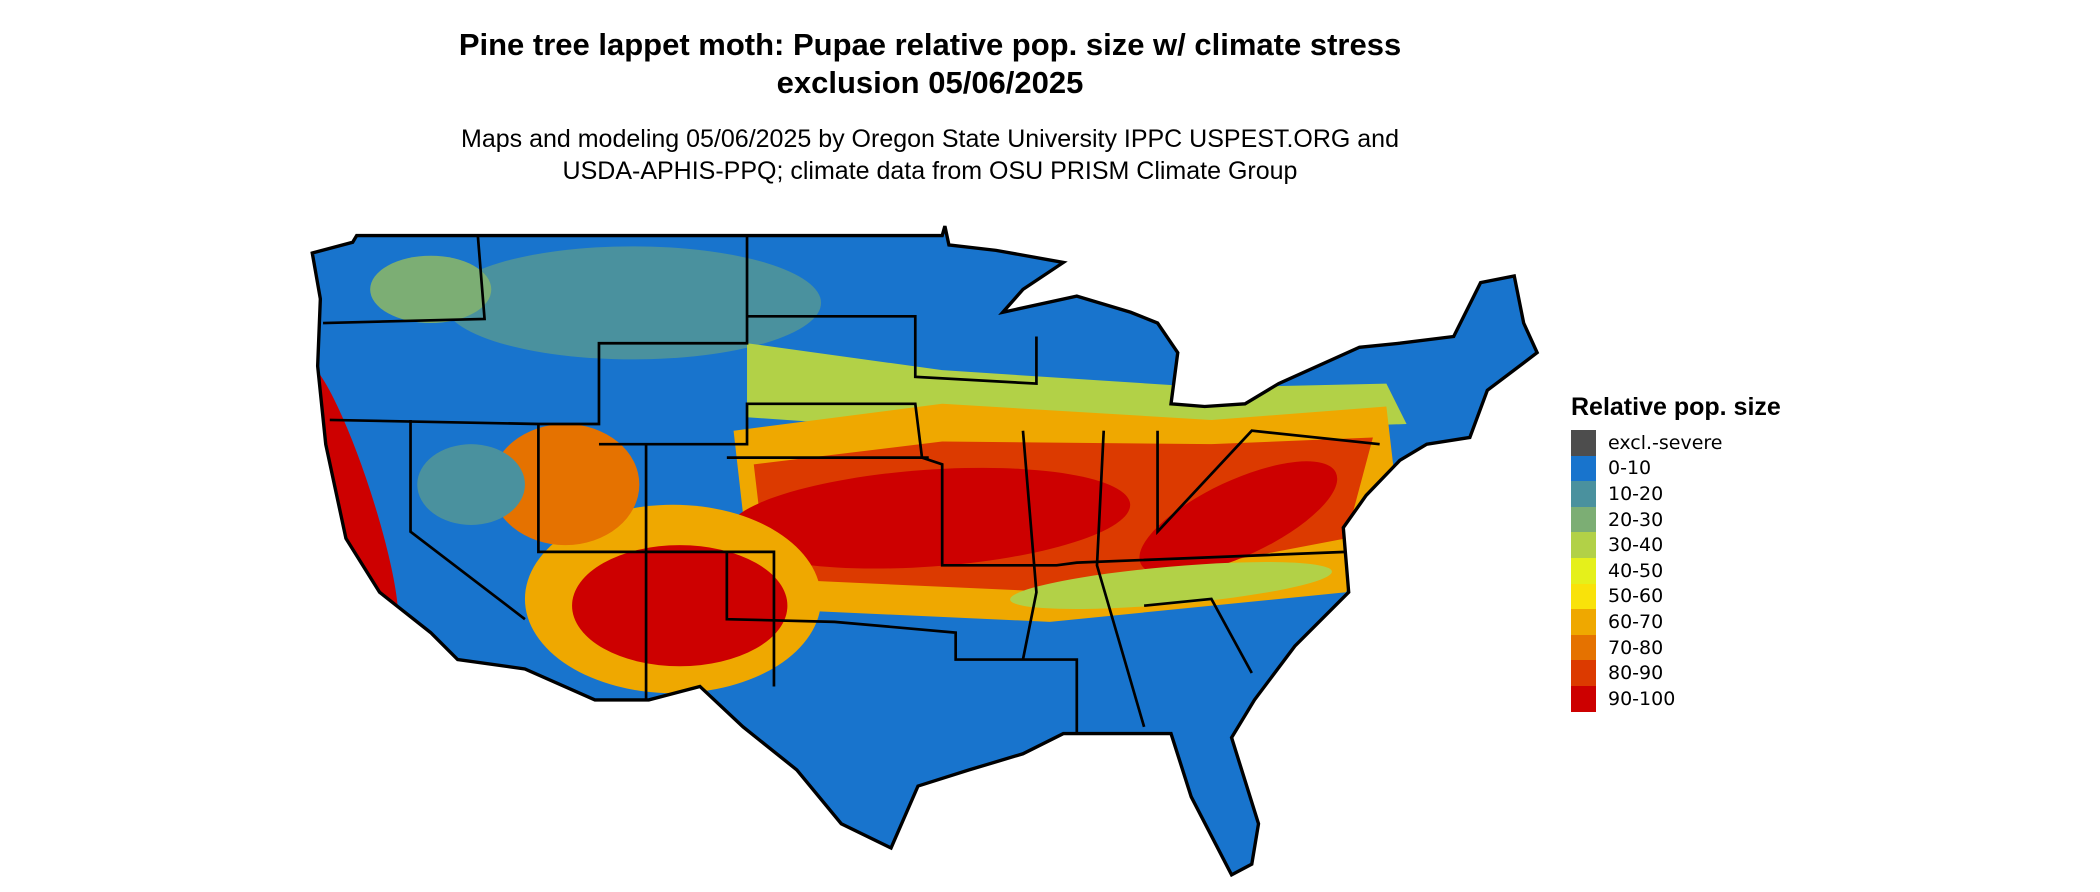 The height and width of the screenshot is (892, 2100). I want to click on legend-label: 40-50, so click(1636, 570).